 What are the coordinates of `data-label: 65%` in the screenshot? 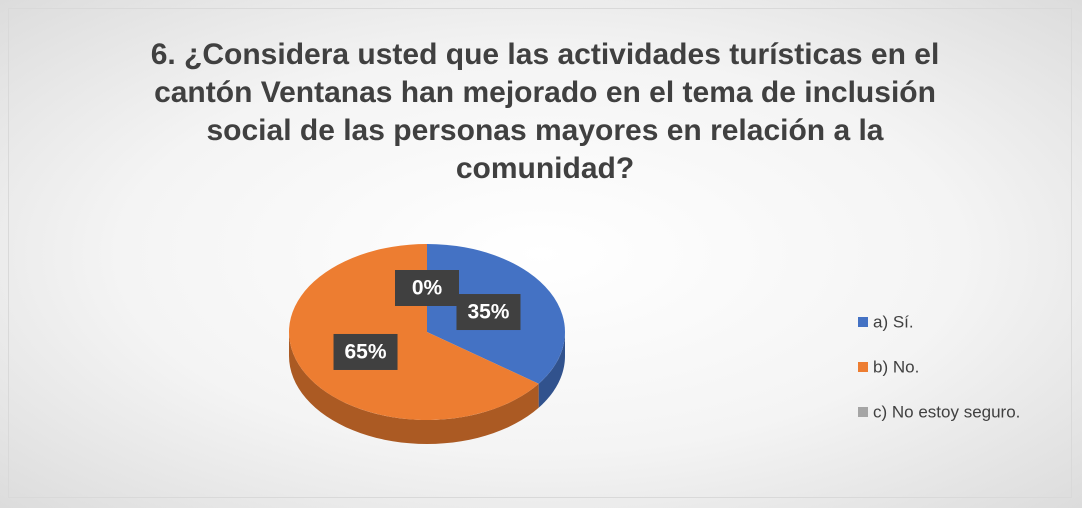 It's located at (366, 352).